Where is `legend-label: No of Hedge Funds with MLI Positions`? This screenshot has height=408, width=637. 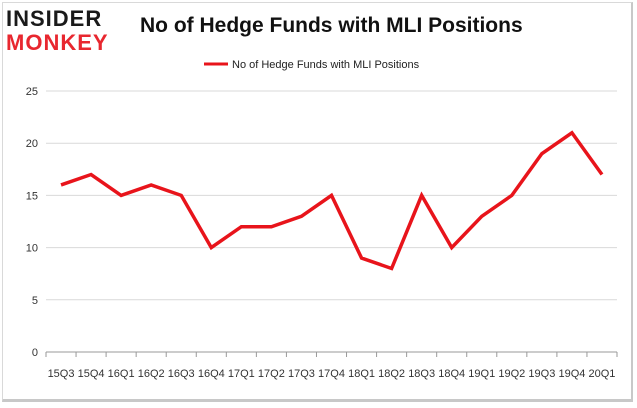
legend-label: No of Hedge Funds with MLI Positions is located at coordinates (326, 65).